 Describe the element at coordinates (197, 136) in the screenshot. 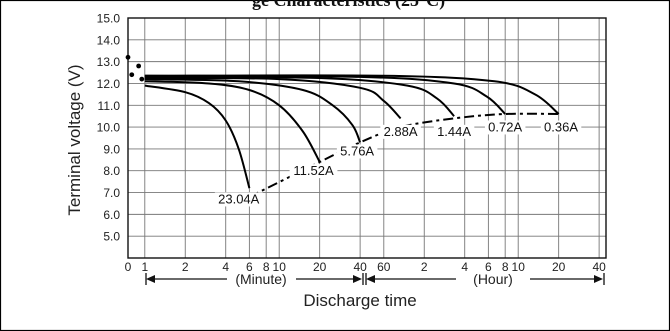

I see `series-23-04a` at that location.